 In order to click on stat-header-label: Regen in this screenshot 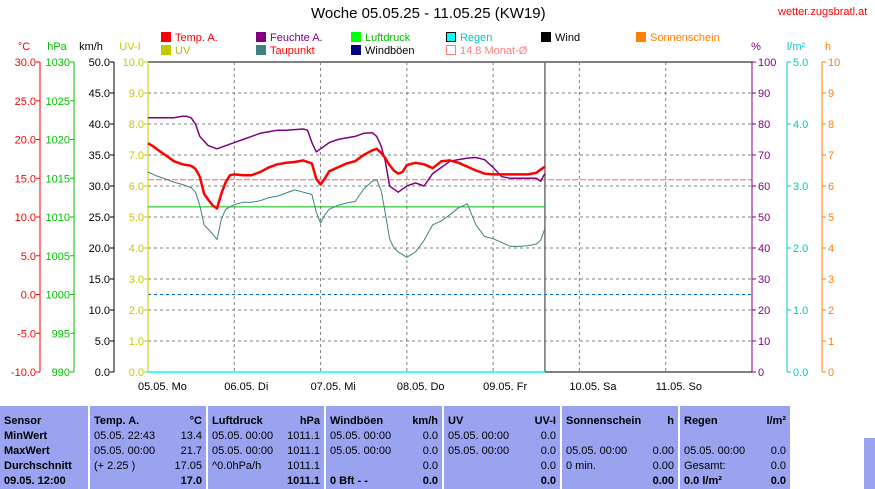, I will do `click(701, 421)`.